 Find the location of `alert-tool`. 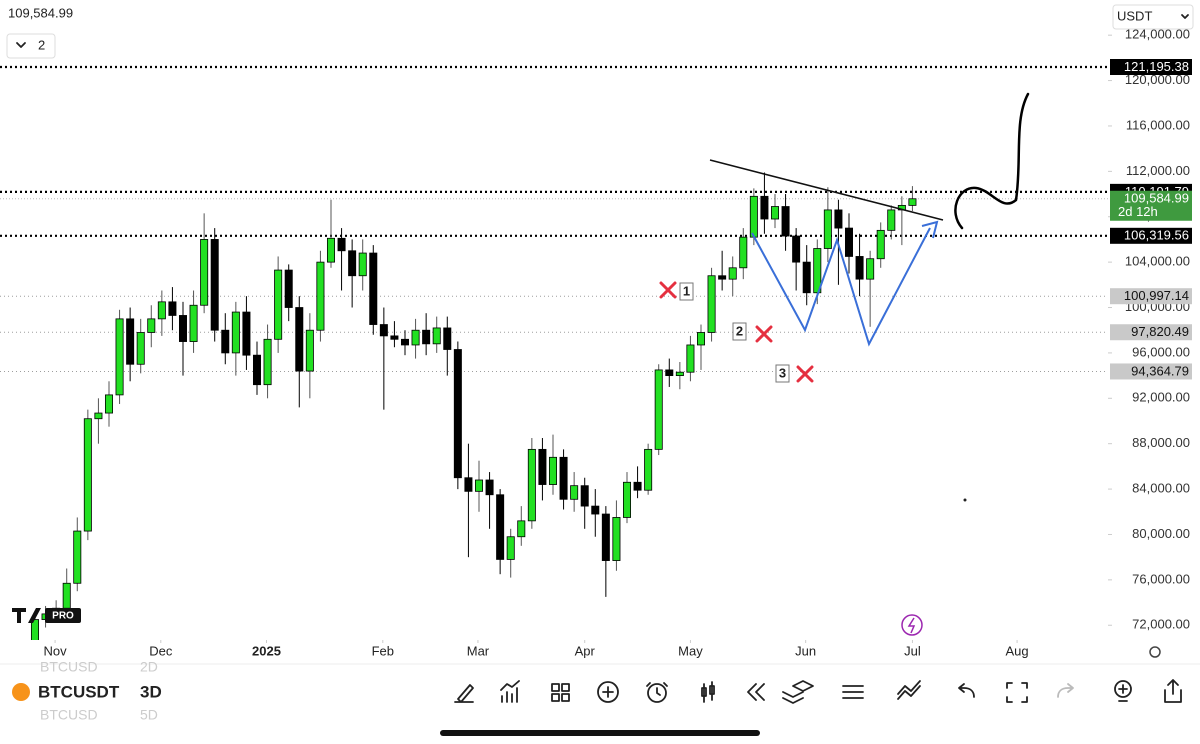

alert-tool is located at coordinates (657, 693).